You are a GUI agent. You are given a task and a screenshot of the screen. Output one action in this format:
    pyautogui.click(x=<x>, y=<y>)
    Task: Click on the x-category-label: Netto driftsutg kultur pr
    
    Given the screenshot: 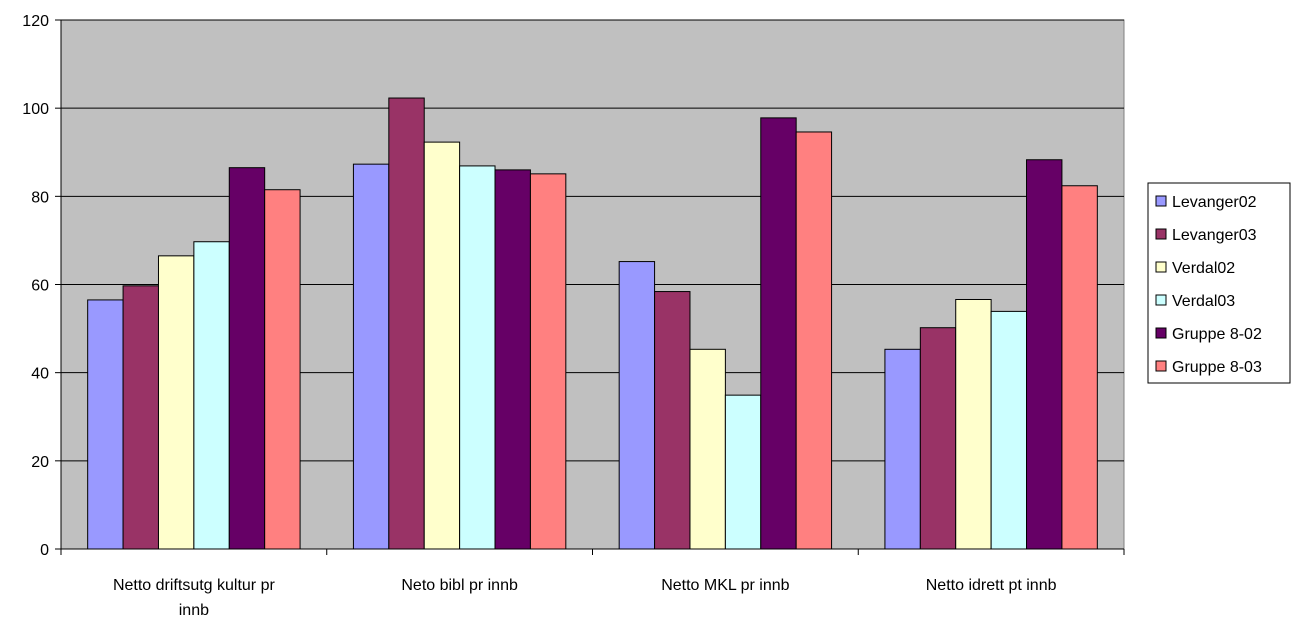 What is the action you would take?
    pyautogui.click(x=194, y=585)
    